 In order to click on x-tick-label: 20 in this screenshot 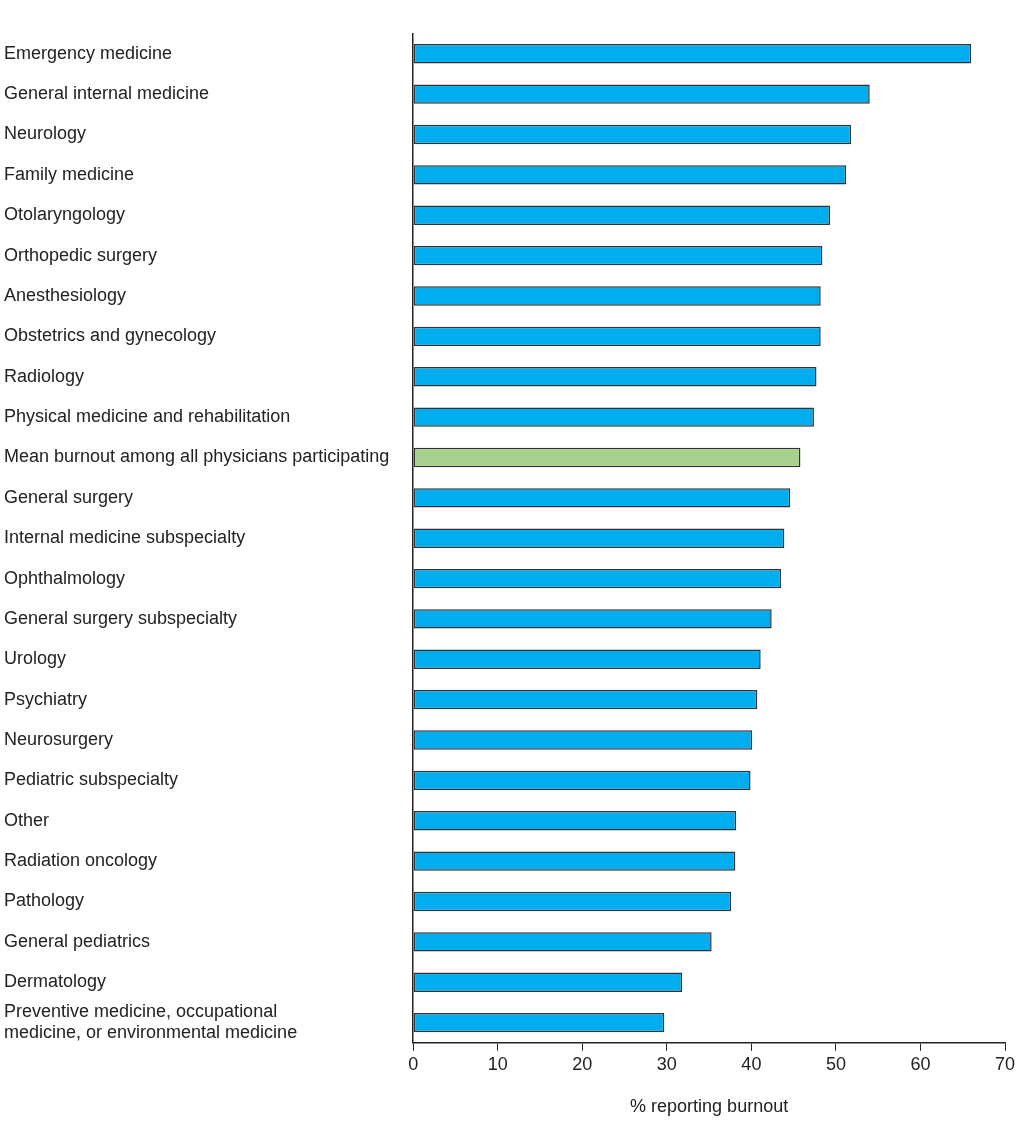, I will do `click(582, 1063)`.